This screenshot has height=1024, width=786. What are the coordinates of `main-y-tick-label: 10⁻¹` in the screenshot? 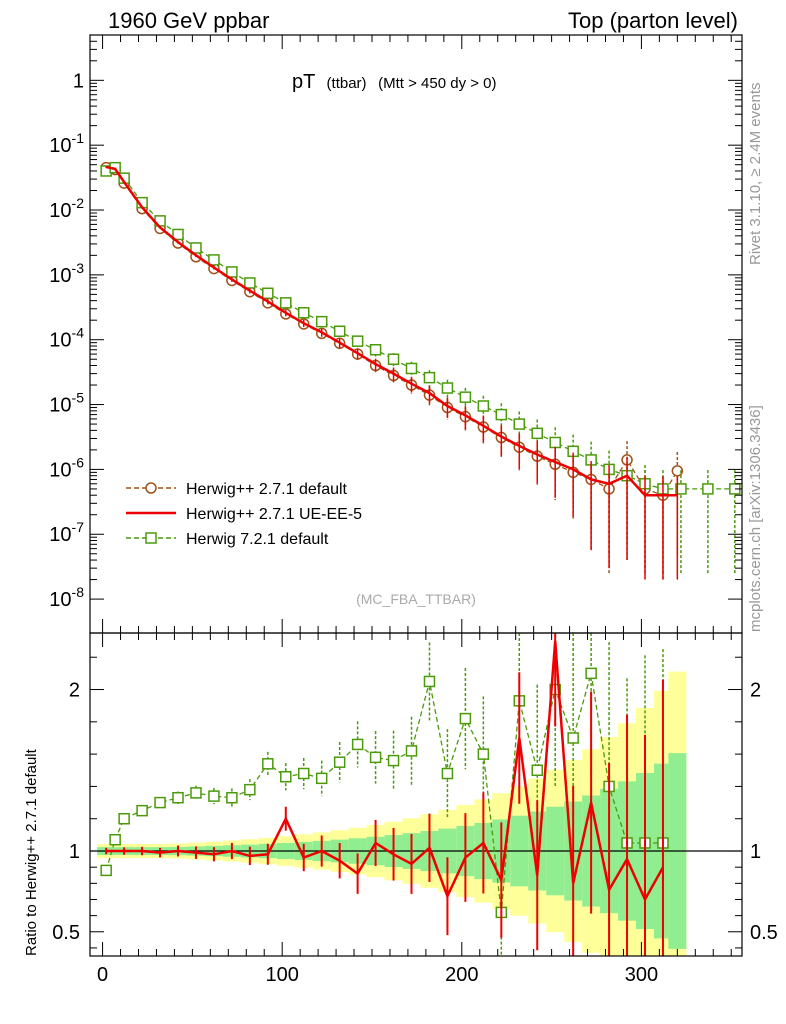 It's located at (66, 143).